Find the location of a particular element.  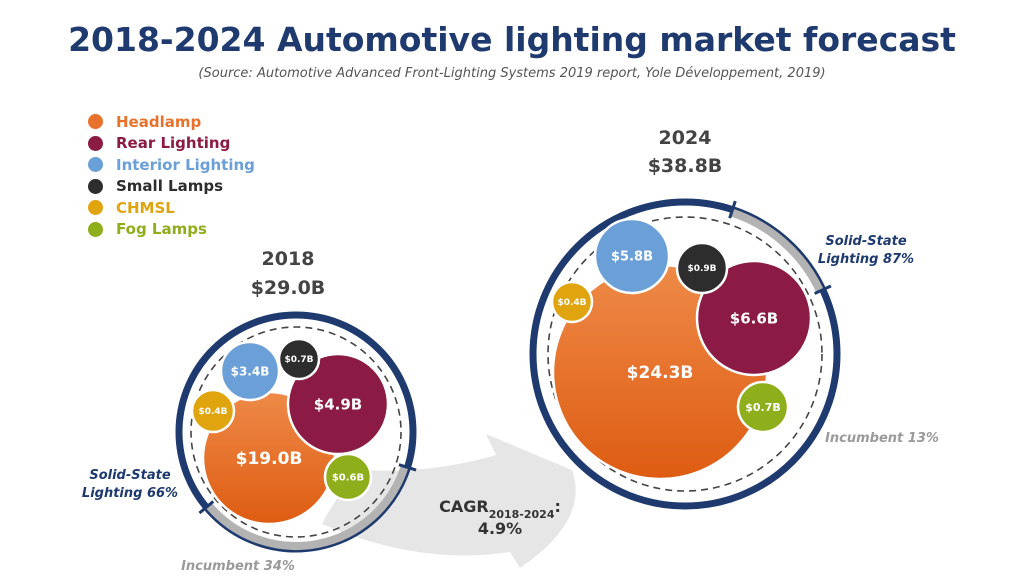

legend-label: Headlamp is located at coordinates (159, 121).